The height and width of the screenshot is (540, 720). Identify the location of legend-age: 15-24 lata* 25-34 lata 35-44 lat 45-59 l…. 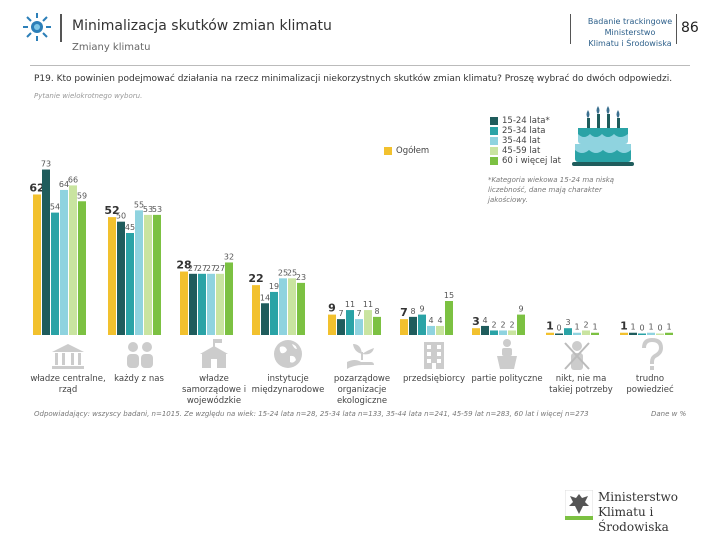
(525, 141).